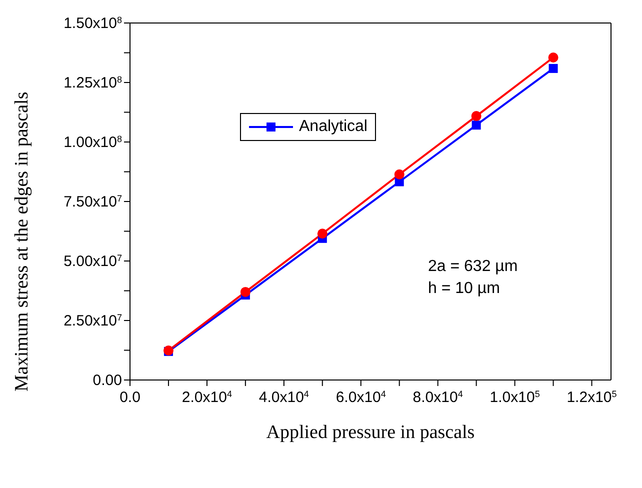 The height and width of the screenshot is (488, 642). I want to click on annotation: h = 10 µm, so click(464, 289).